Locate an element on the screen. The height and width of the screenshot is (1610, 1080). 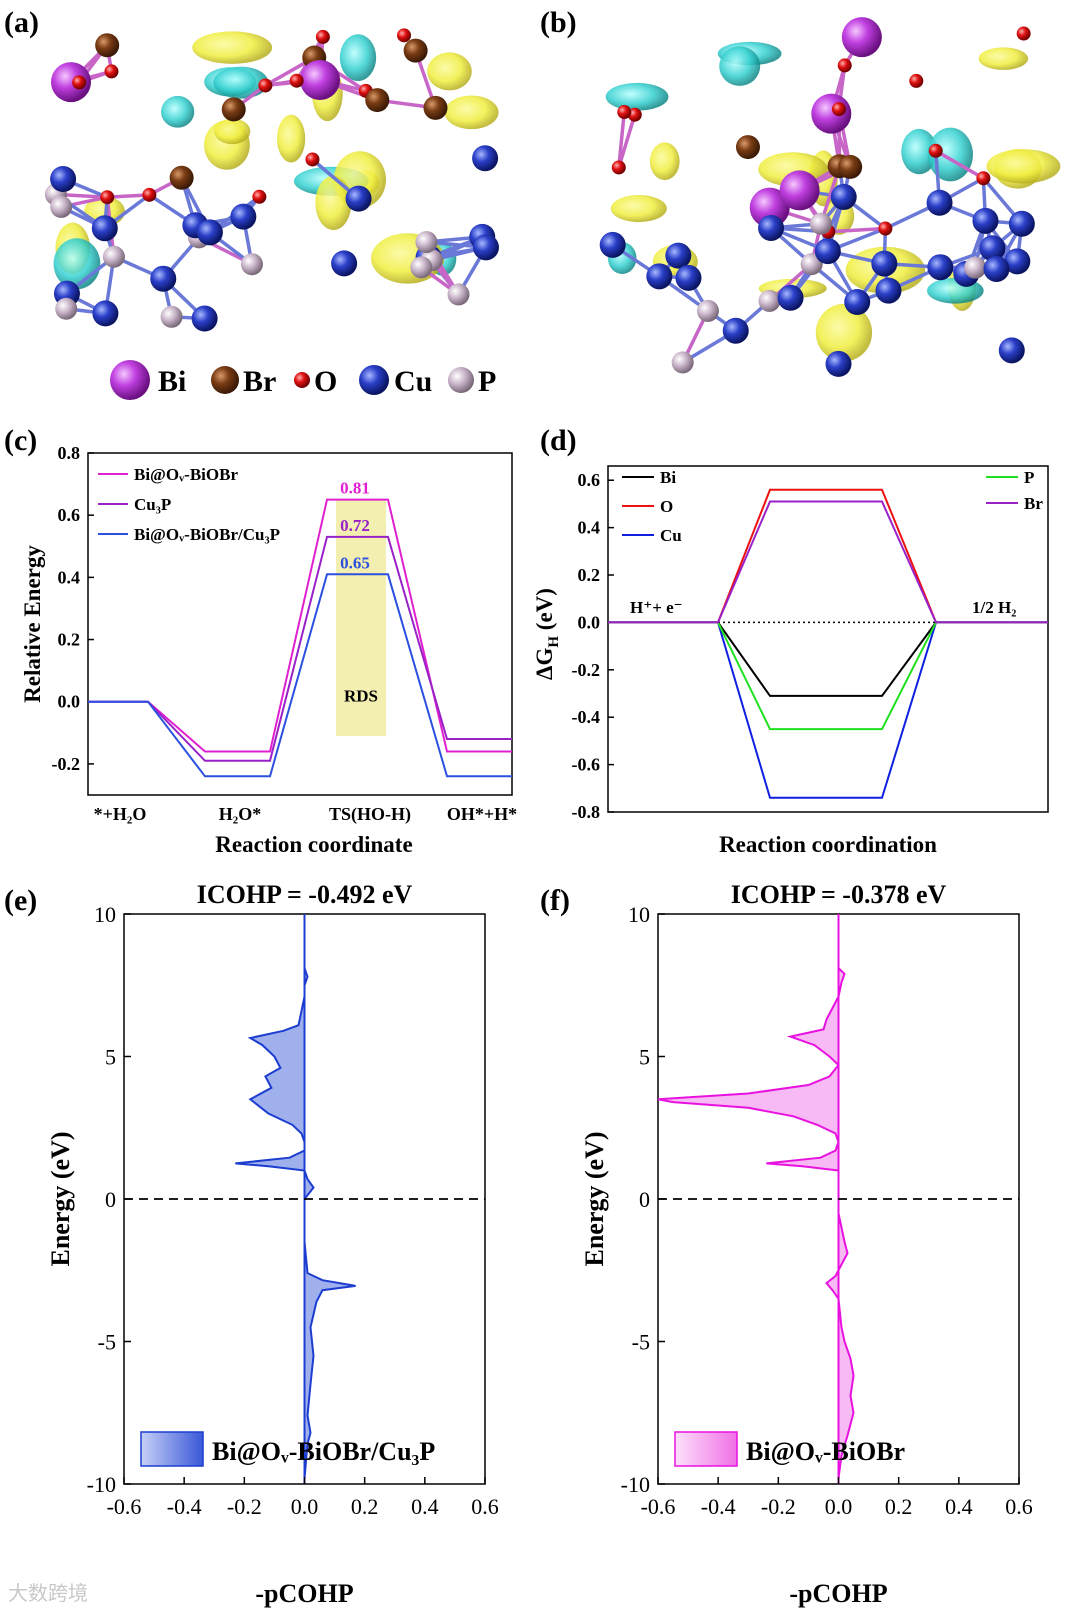
y-axis-title: Energy (eV) is located at coordinates (594, 1198).